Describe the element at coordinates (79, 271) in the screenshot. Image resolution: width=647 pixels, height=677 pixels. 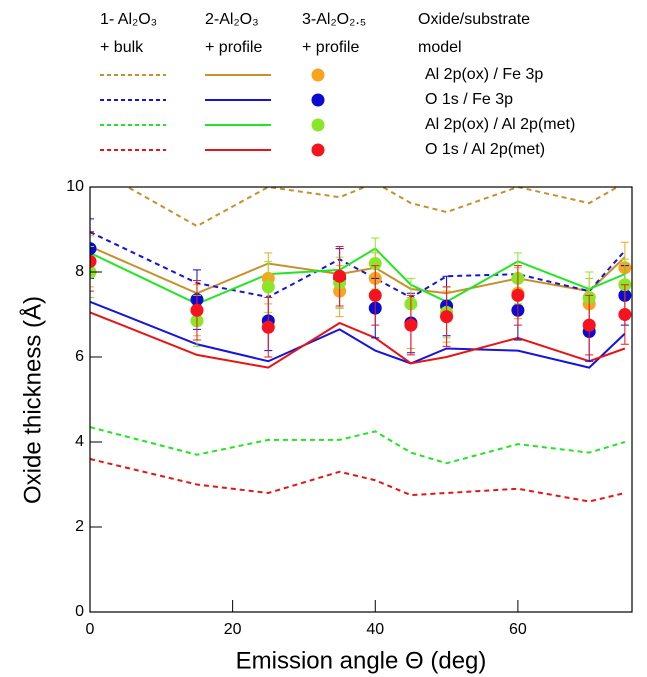
I see `y-tick-label: 8` at that location.